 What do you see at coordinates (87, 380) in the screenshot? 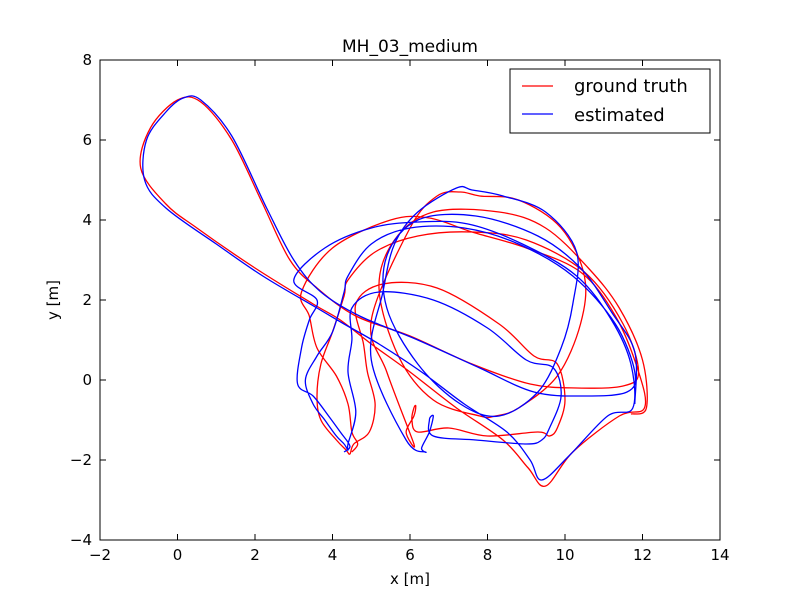
I see `y-tick-label: 0` at bounding box center [87, 380].